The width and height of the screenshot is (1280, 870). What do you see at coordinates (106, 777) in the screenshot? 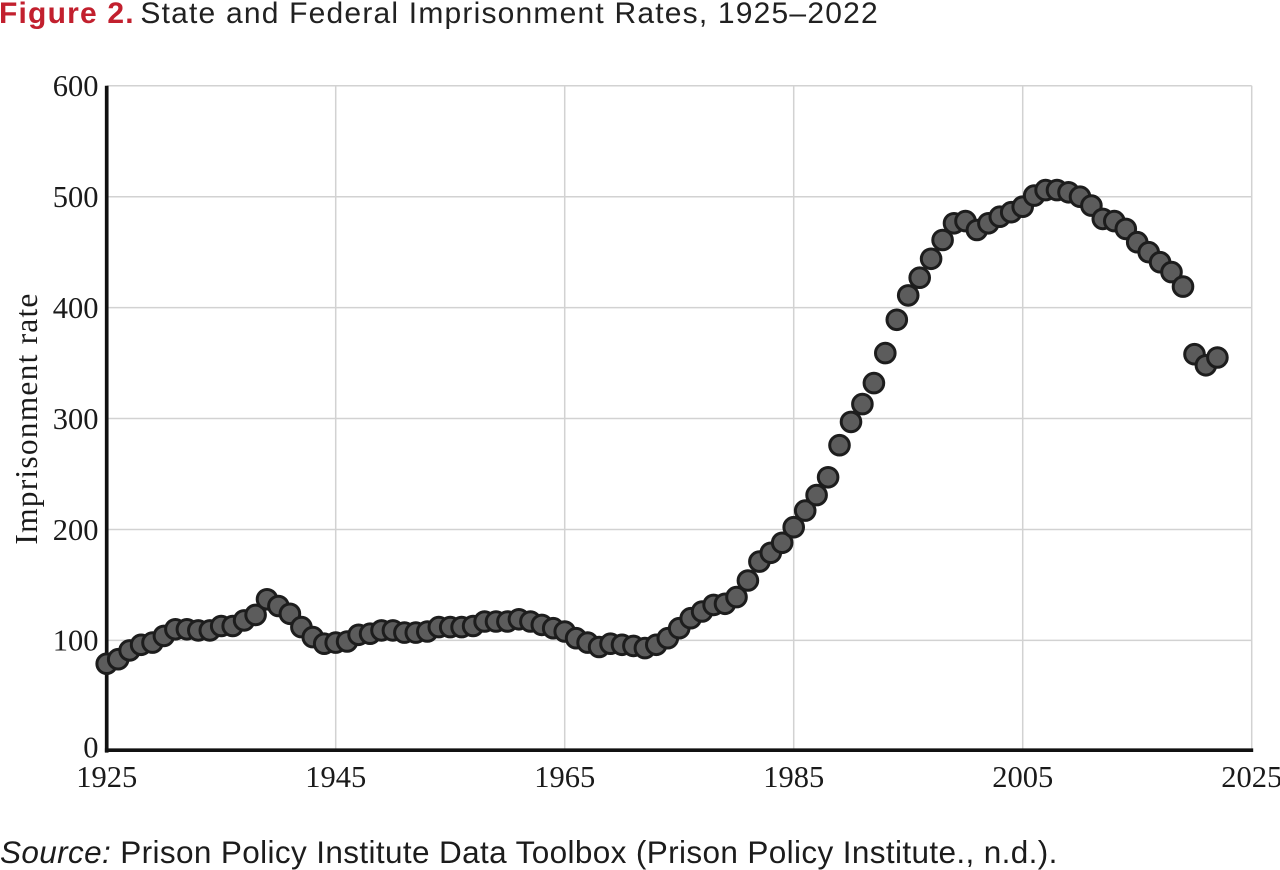
I see `svg-text: 1925` at bounding box center [106, 777].